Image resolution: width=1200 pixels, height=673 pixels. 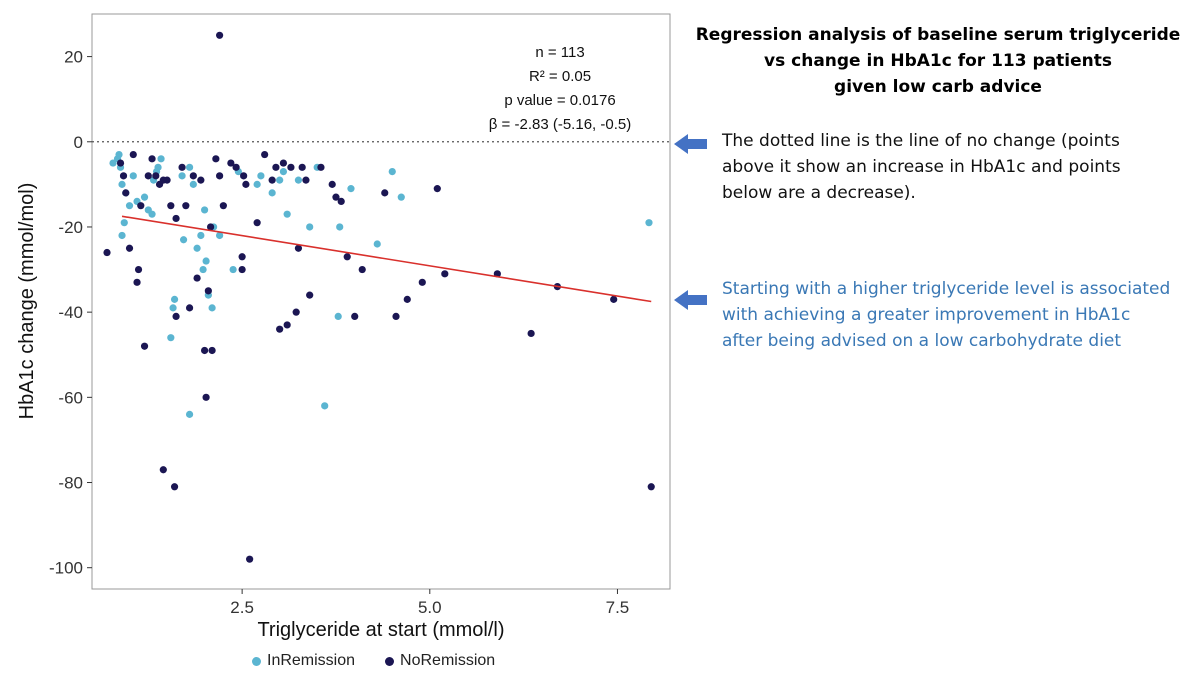 I want to click on y-axis-ticks: 20 0 -20 -40 -60 -80 -100, so click(x=70, y=313).